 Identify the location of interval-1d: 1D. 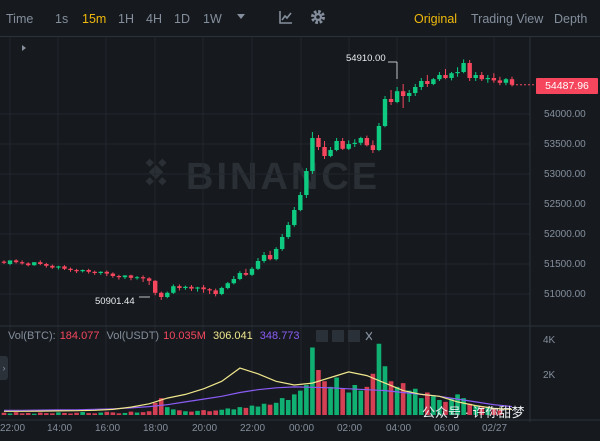
(182, 19).